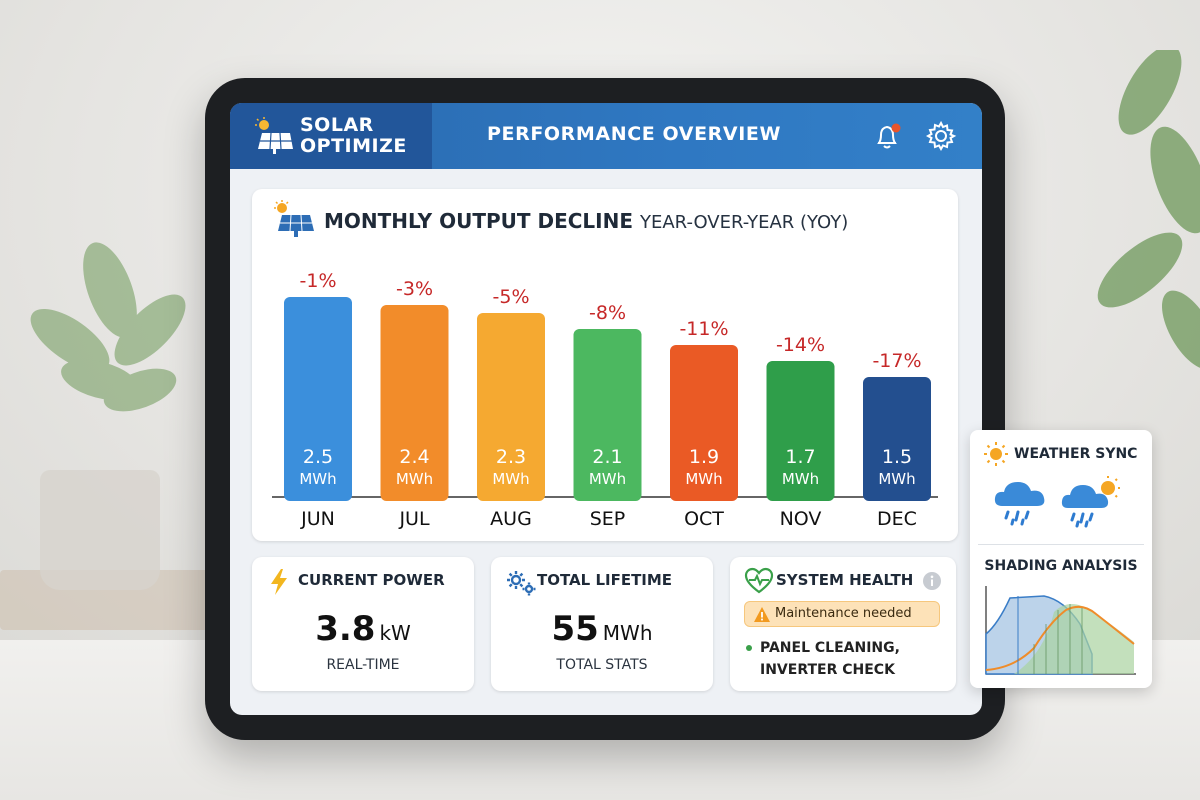  Describe the element at coordinates (414, 289) in the screenshot. I see `change-label: -3%` at that location.